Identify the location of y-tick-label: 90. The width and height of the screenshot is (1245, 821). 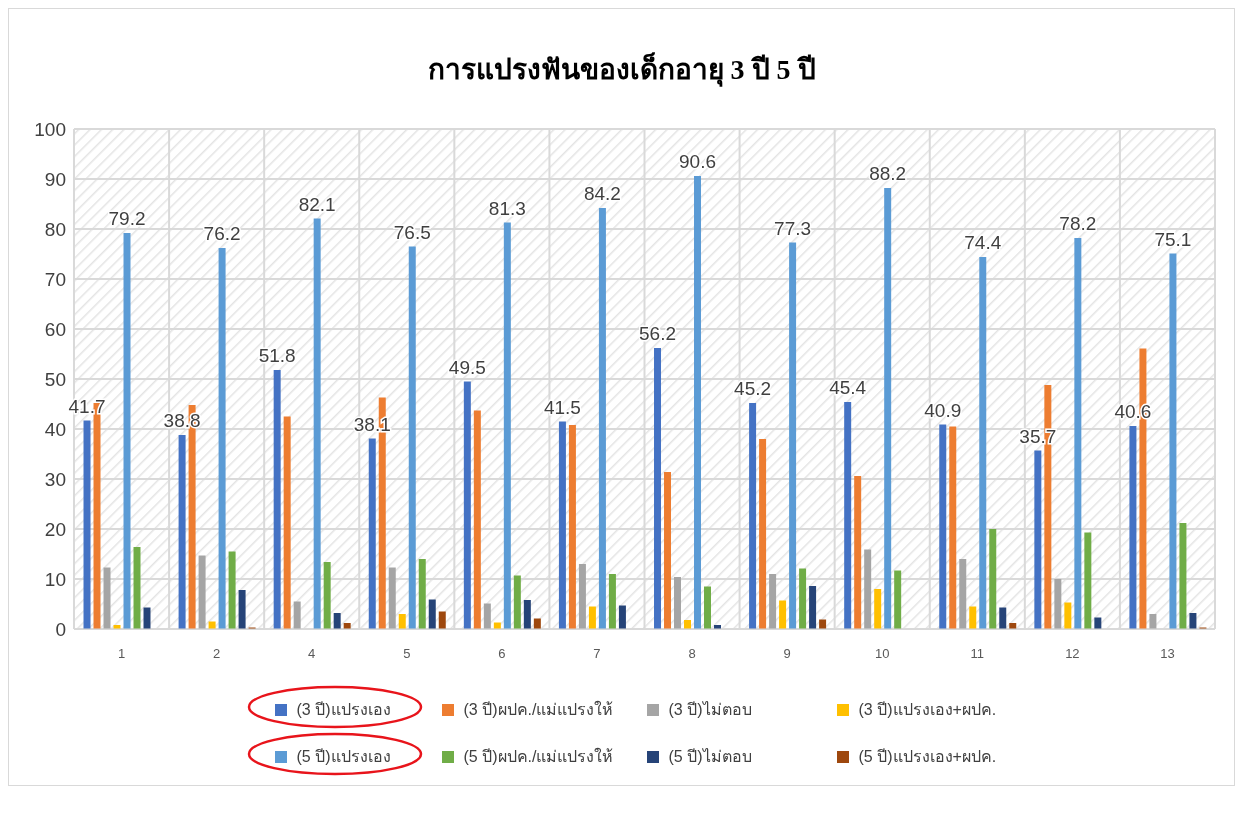
(55, 179).